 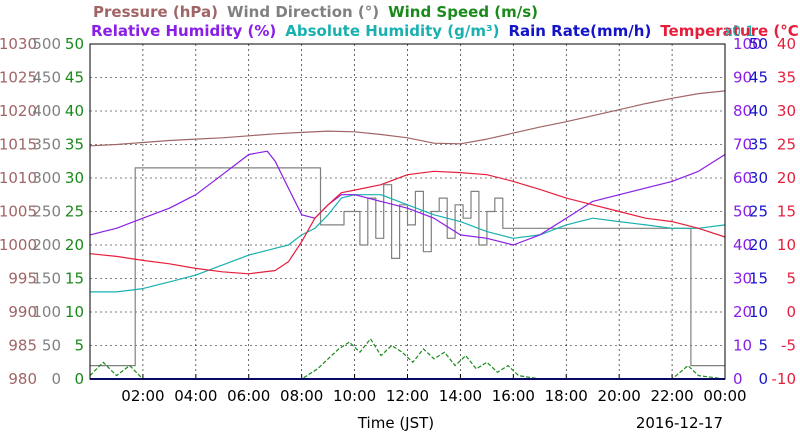 I want to click on y-tick-label-wind-direction: 150, so click(x=46, y=279).